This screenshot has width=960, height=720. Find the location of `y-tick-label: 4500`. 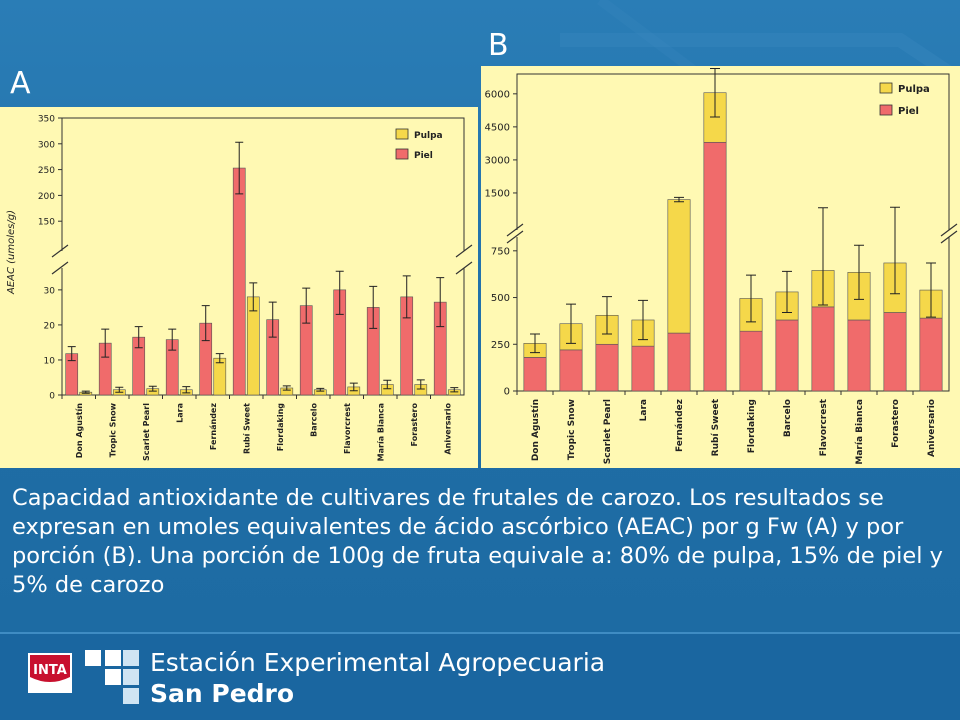

y-tick-label: 4500 is located at coordinates (497, 127).